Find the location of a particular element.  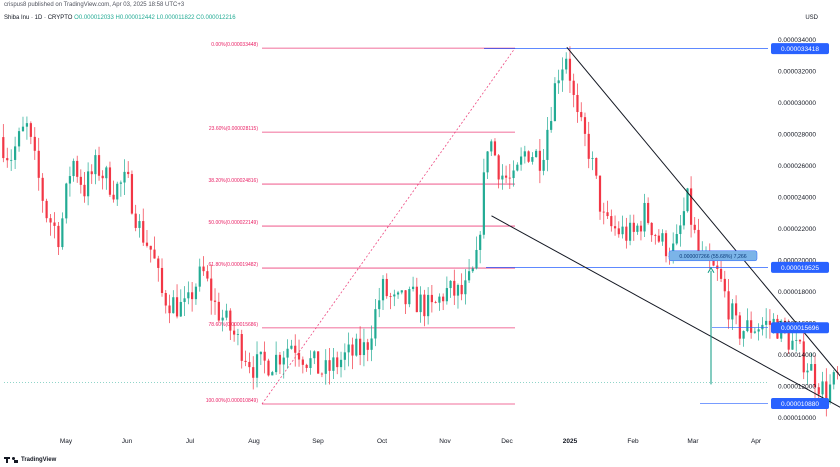

measure-label: 0.000007266 (55.68%) 7,266 is located at coordinates (712, 257).